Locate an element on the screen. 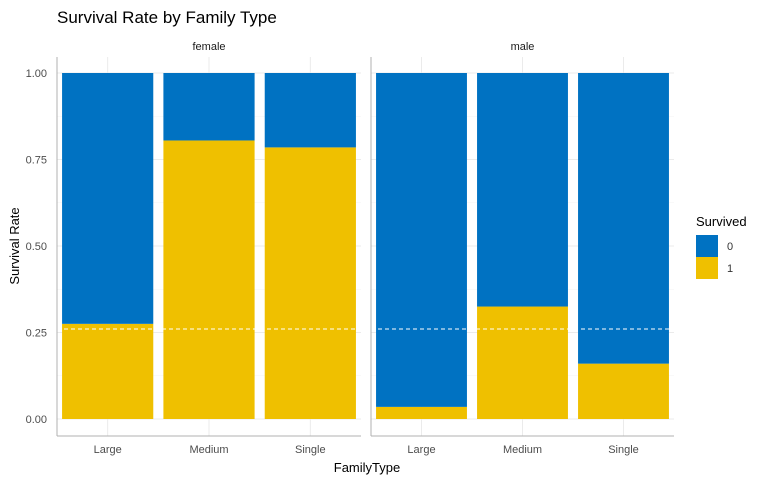 Image resolution: width=768 pixels, height=480 pixels. y-tick-label: 0.50 is located at coordinates (36, 247).